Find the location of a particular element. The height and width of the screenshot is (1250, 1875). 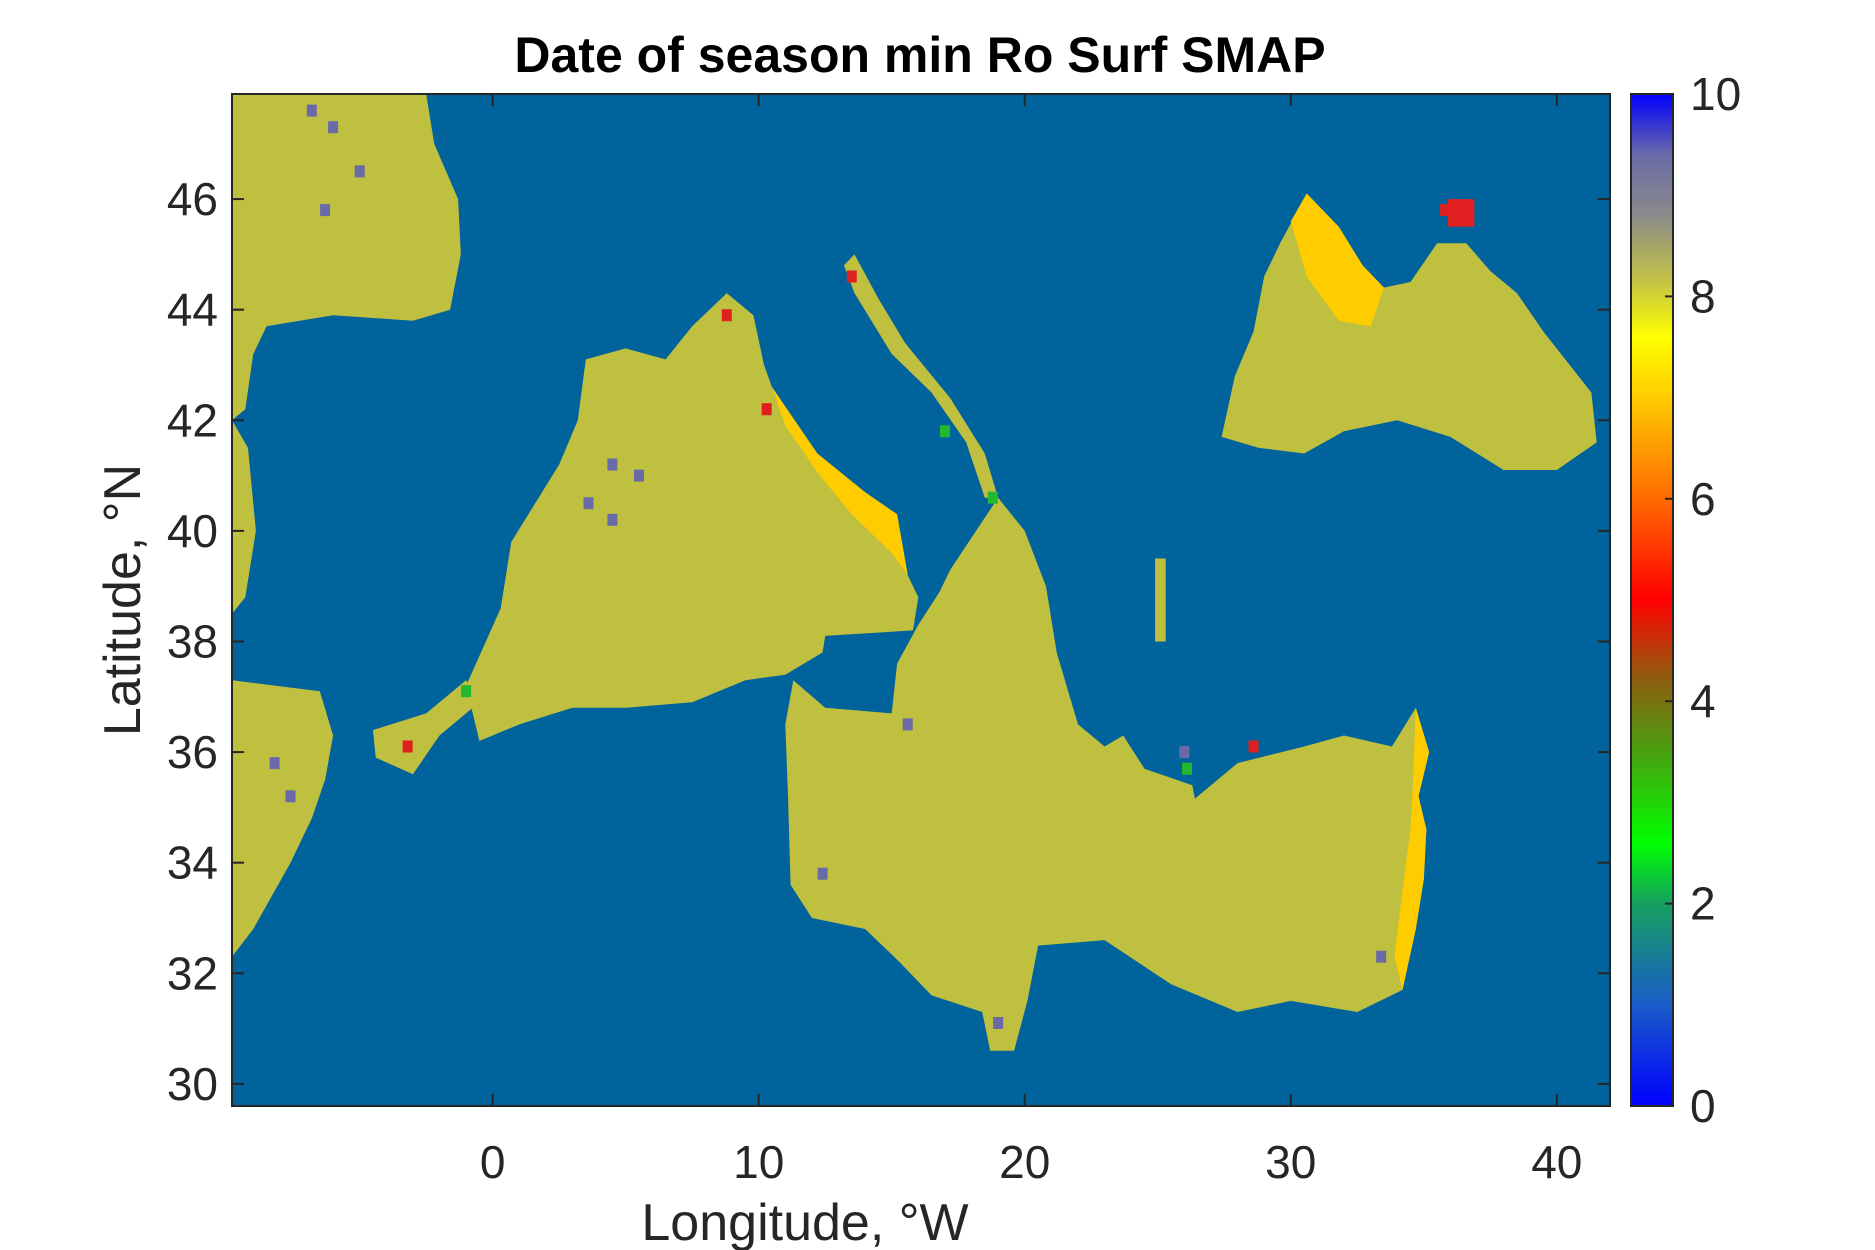

y-tick-label: 42 is located at coordinates (192, 420).